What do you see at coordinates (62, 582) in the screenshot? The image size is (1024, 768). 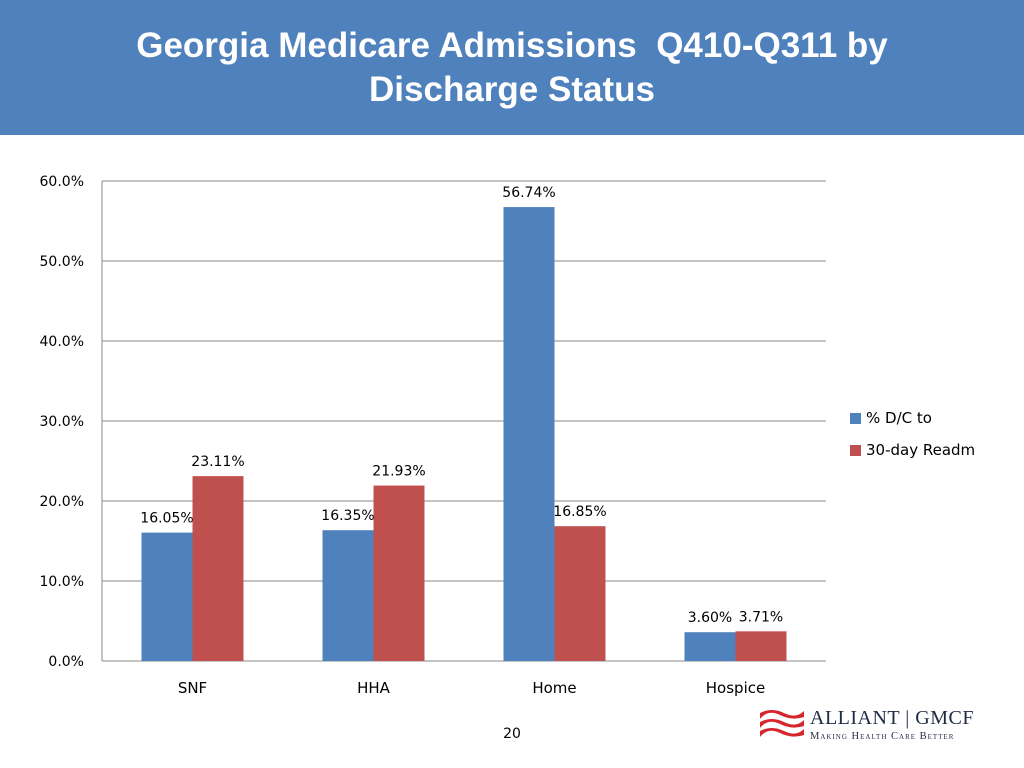 I see `y-tick-label: 10.0%` at bounding box center [62, 582].